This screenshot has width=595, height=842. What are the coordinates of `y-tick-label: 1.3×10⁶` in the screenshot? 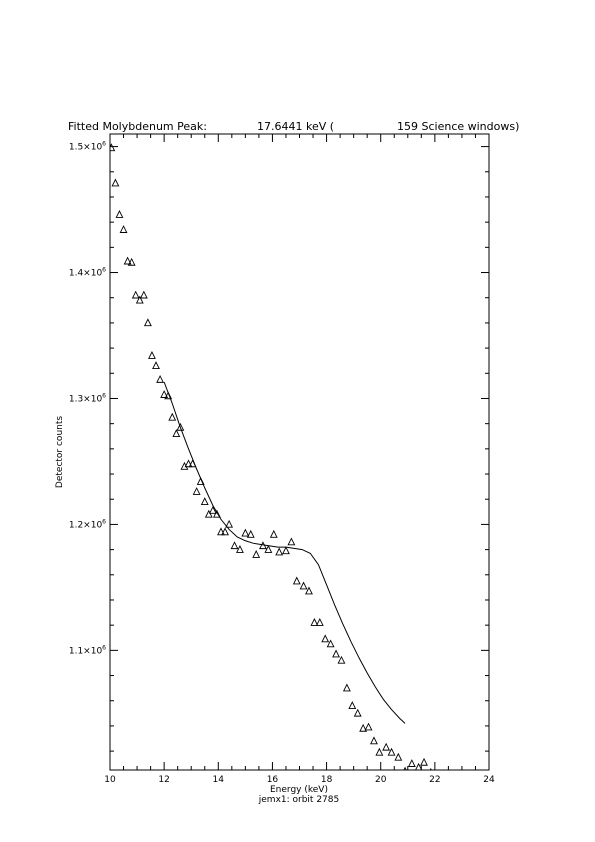 It's located at (87, 398).